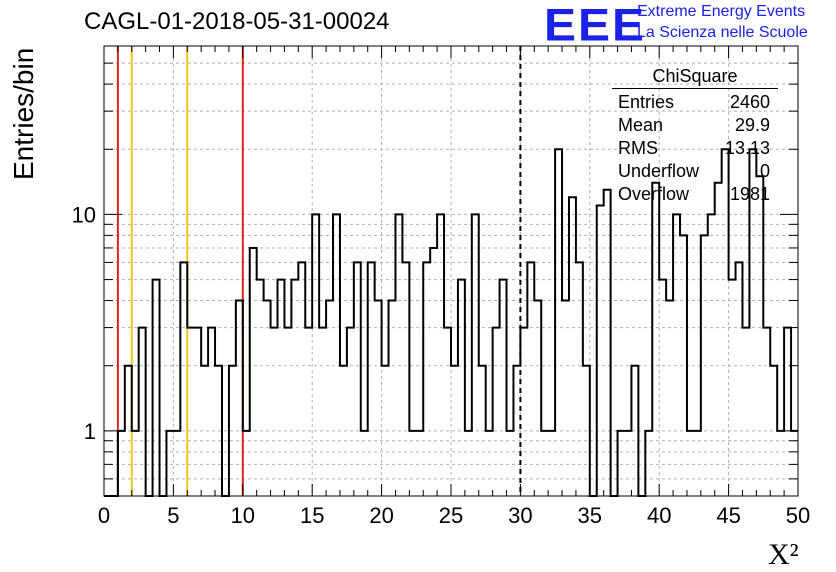  I want to click on stats-title: ChiSquare, so click(695, 77).